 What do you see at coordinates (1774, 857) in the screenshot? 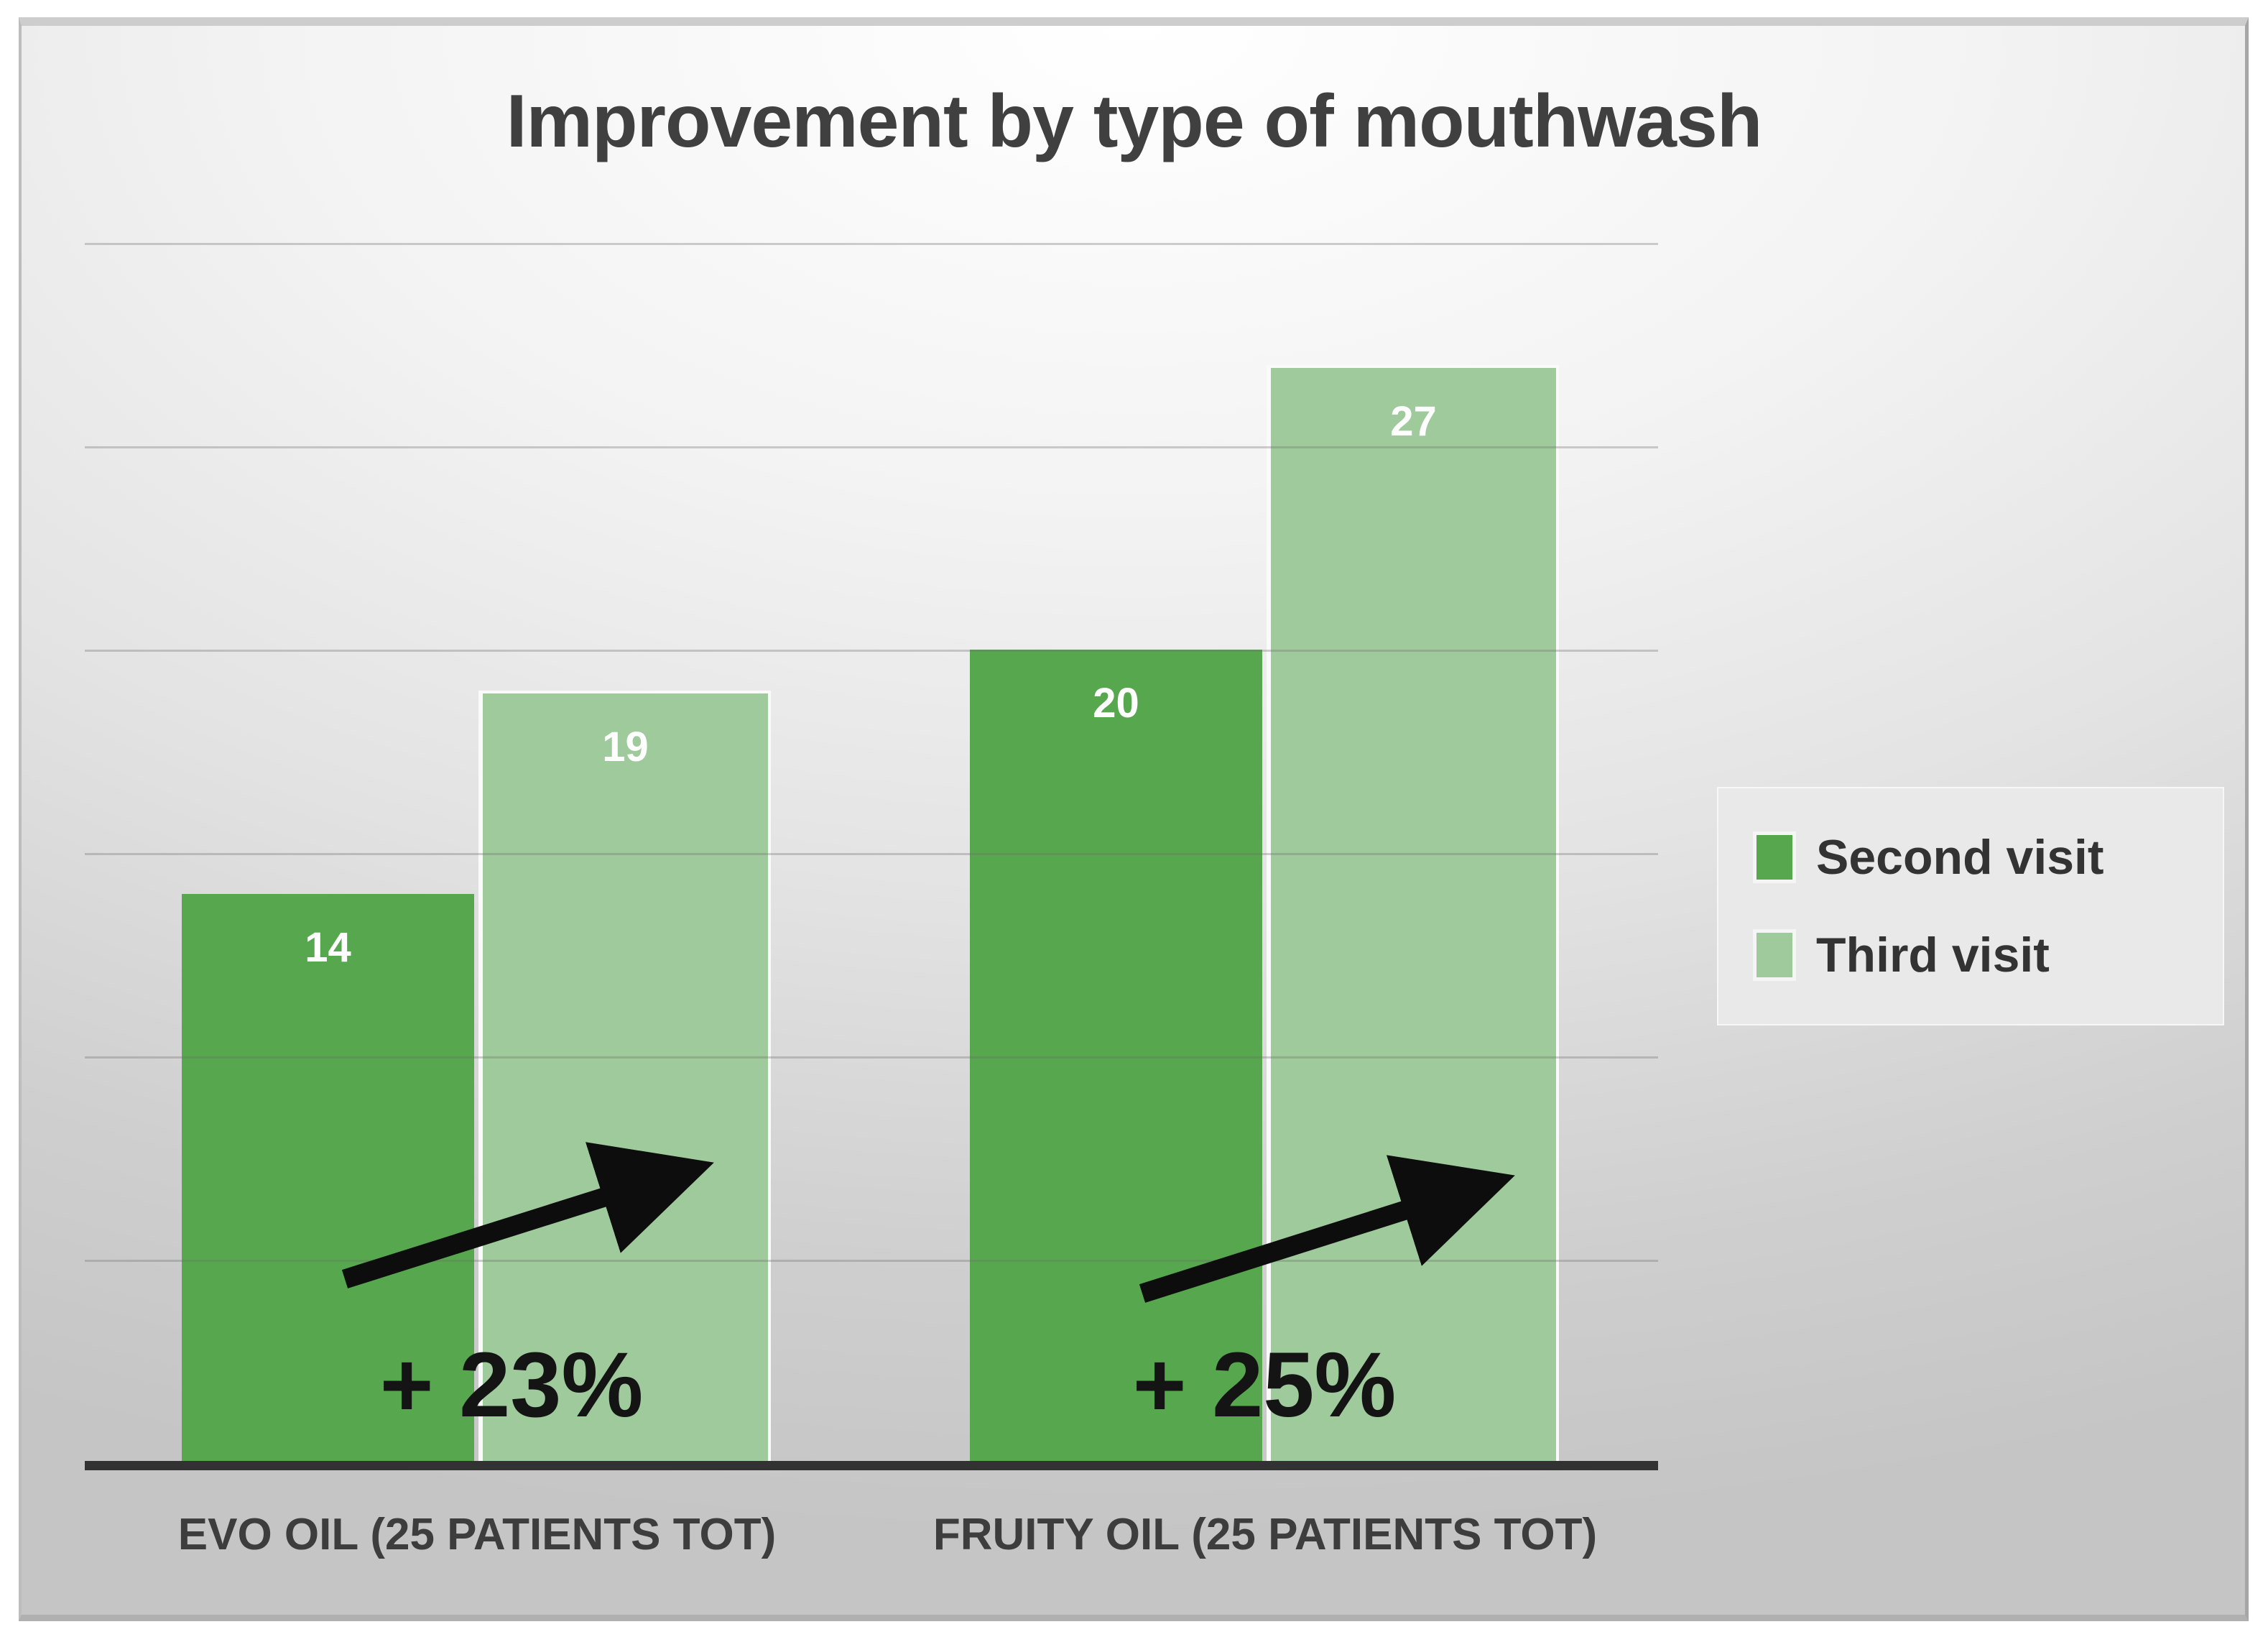
I see `second-visit-swatch-icon` at bounding box center [1774, 857].